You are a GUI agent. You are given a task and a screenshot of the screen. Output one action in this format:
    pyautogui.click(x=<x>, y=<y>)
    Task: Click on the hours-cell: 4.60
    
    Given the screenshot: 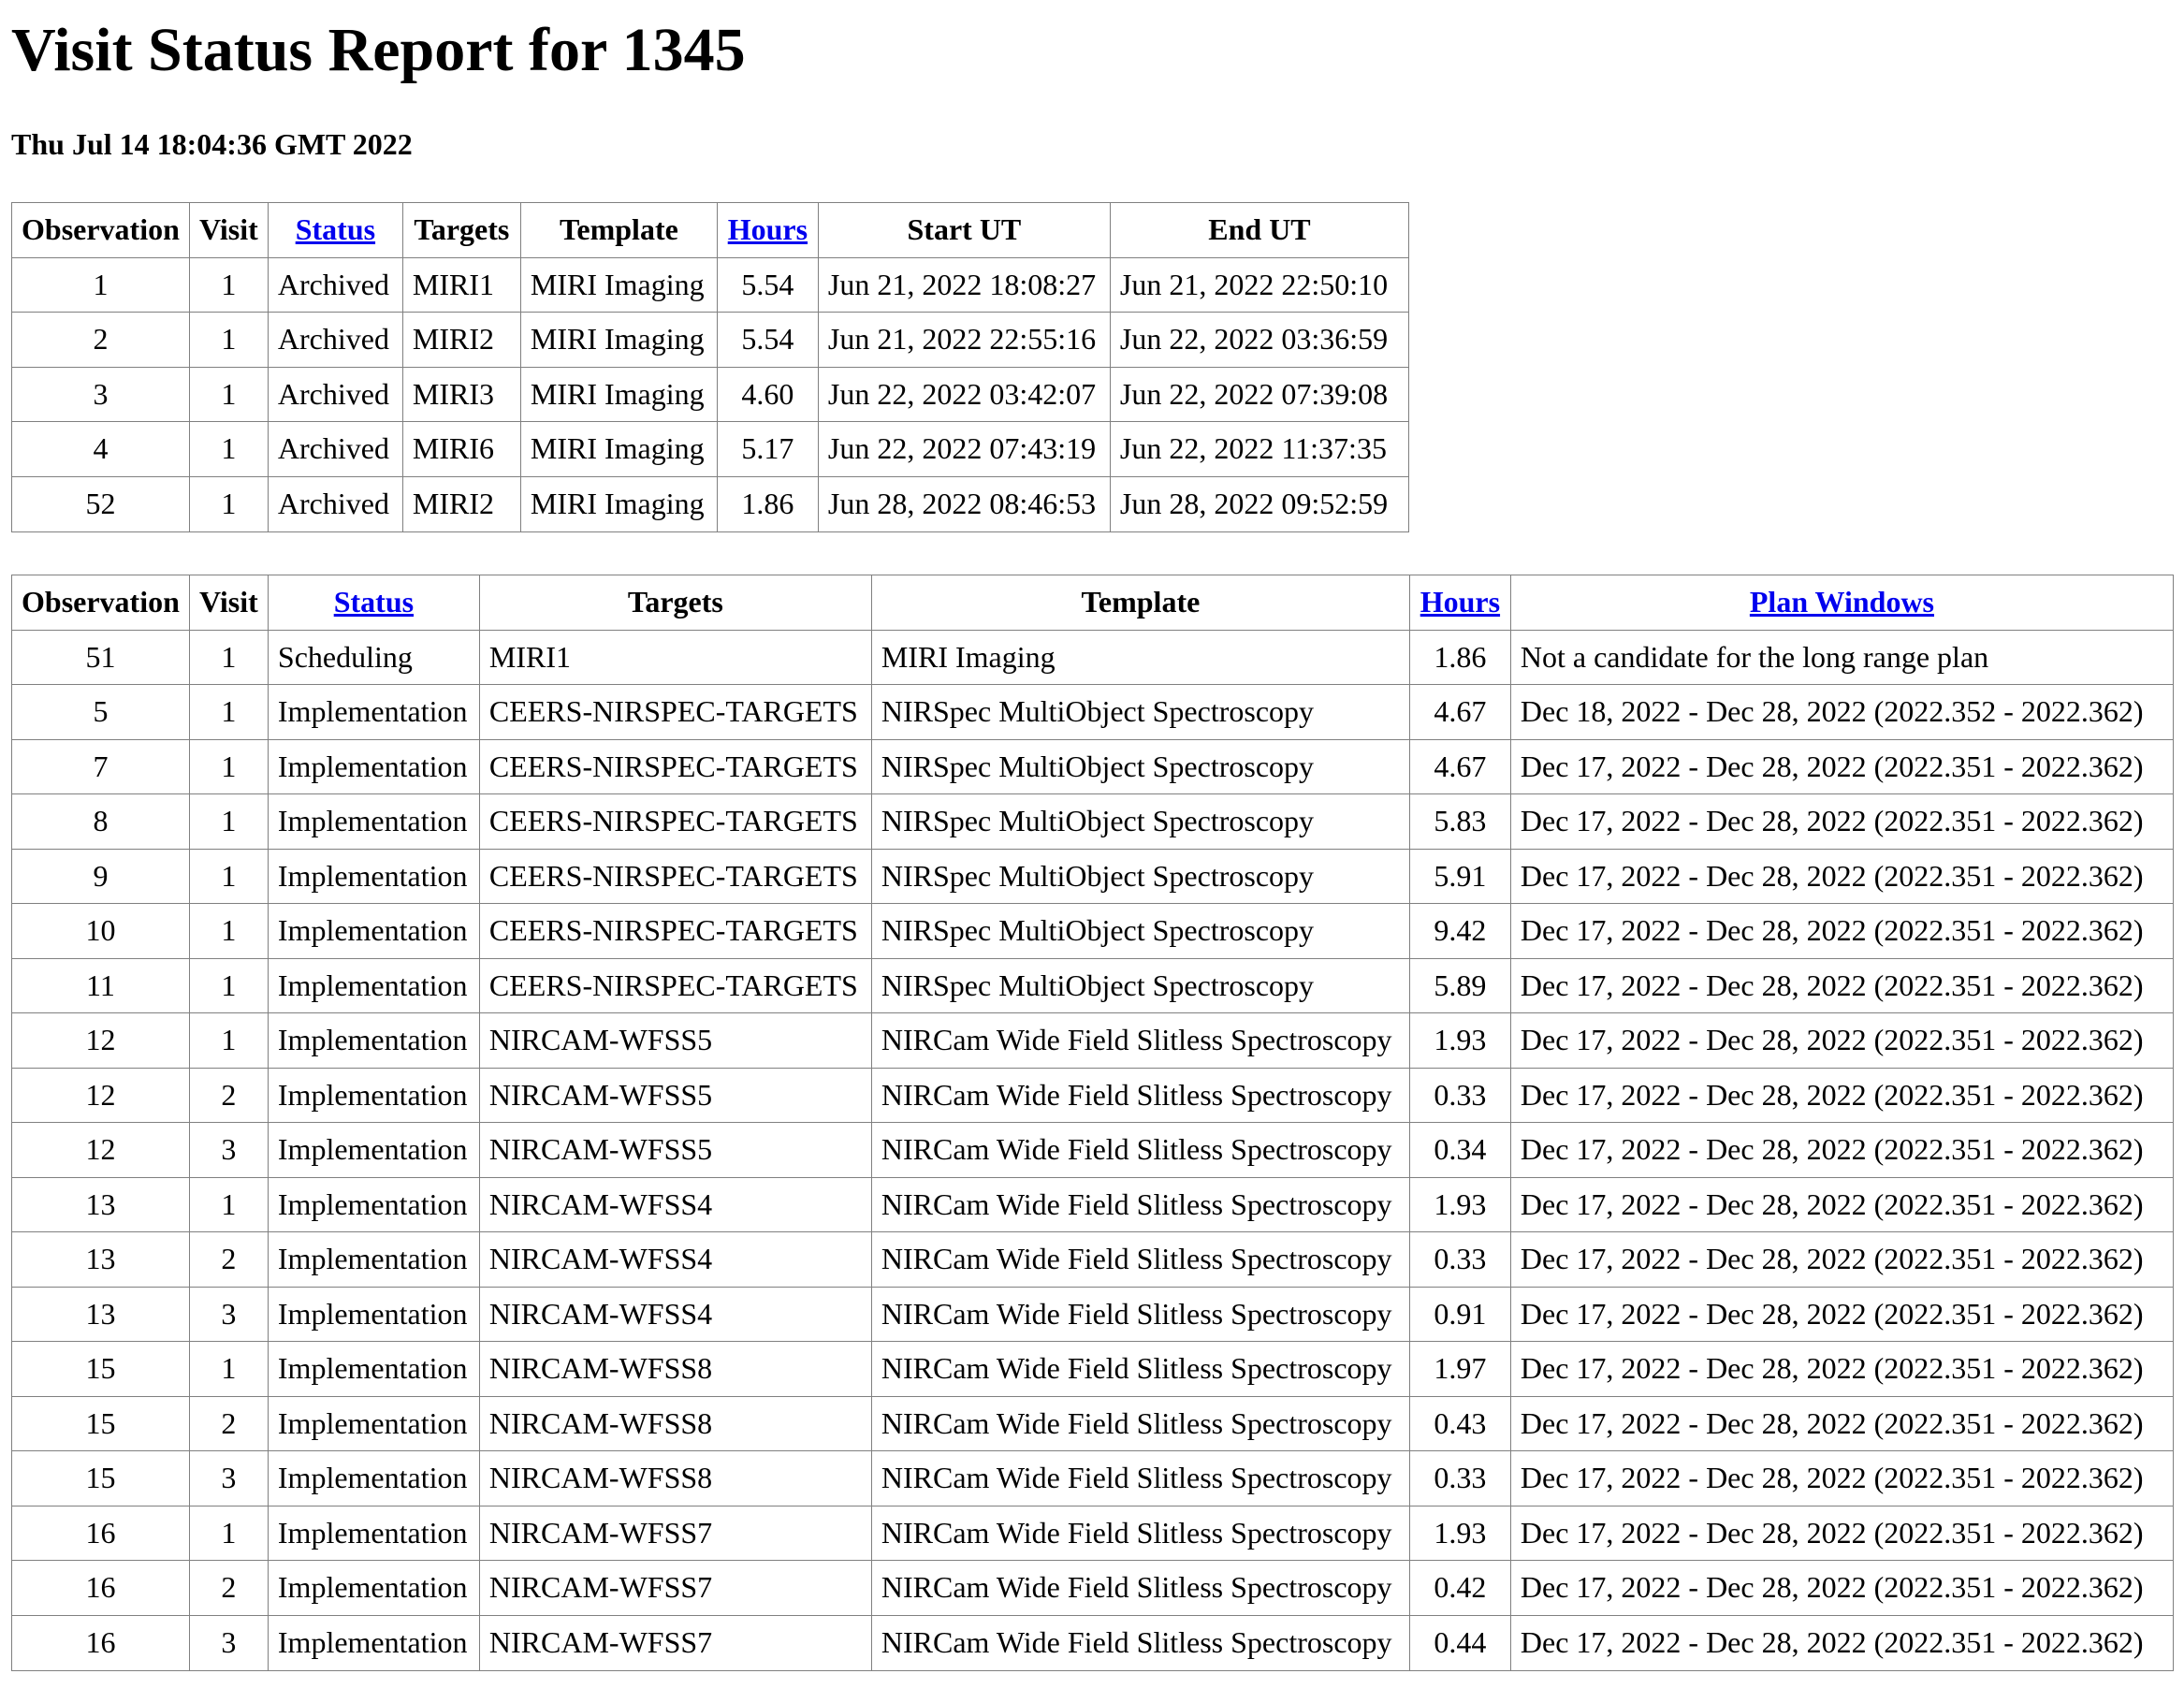 What is the action you would take?
    pyautogui.click(x=768, y=395)
    